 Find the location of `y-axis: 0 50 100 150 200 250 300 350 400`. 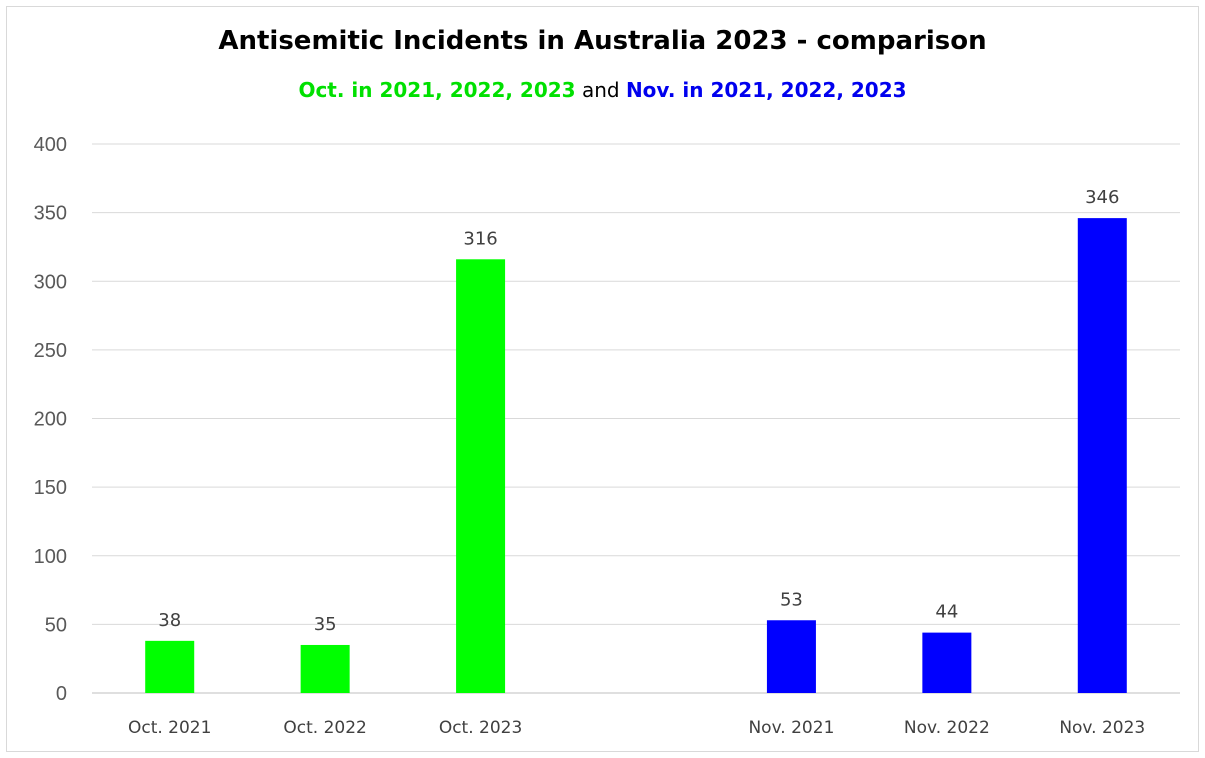

y-axis: 0 50 100 150 200 250 300 350 400 is located at coordinates (50, 419).